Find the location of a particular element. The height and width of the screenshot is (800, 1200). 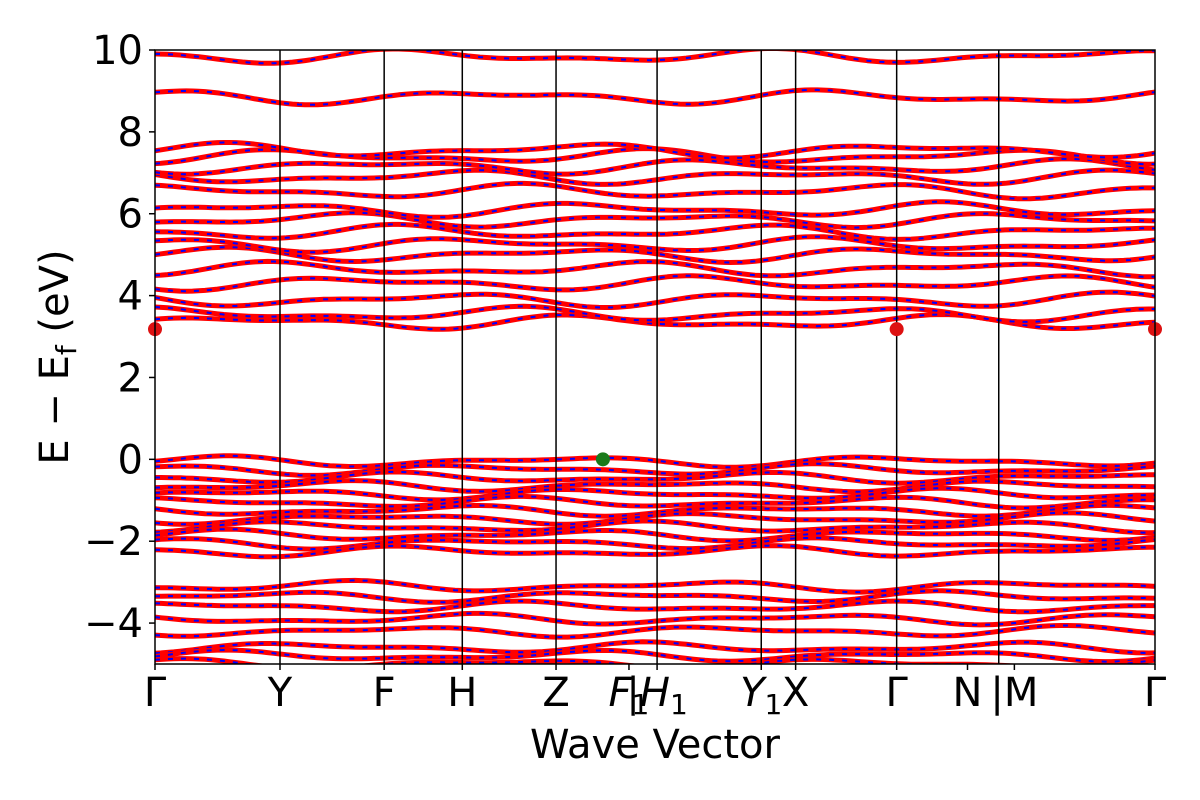

band-dash-v10 is located at coordinates (655, 543).